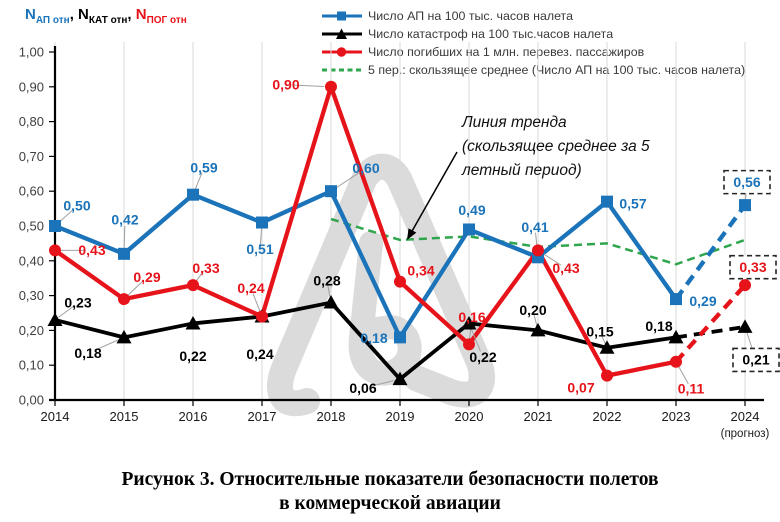 Image resolution: width=780 pixels, height=522 pixels. Describe the element at coordinates (87, 353) in the screenshot. I see `data-label: 0,18` at that location.